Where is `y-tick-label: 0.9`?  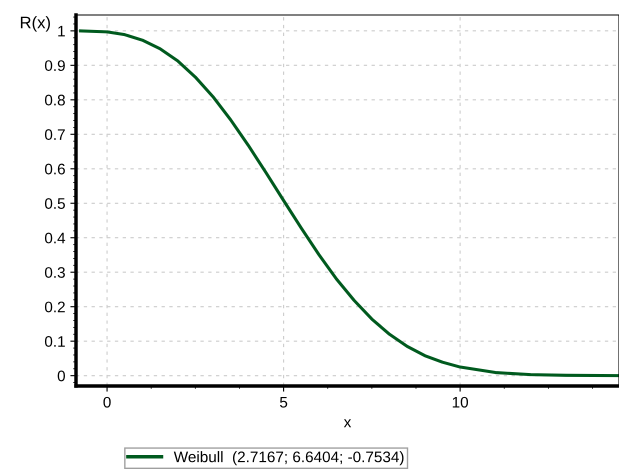
y-tick-label: 0.9 is located at coordinates (54, 66).